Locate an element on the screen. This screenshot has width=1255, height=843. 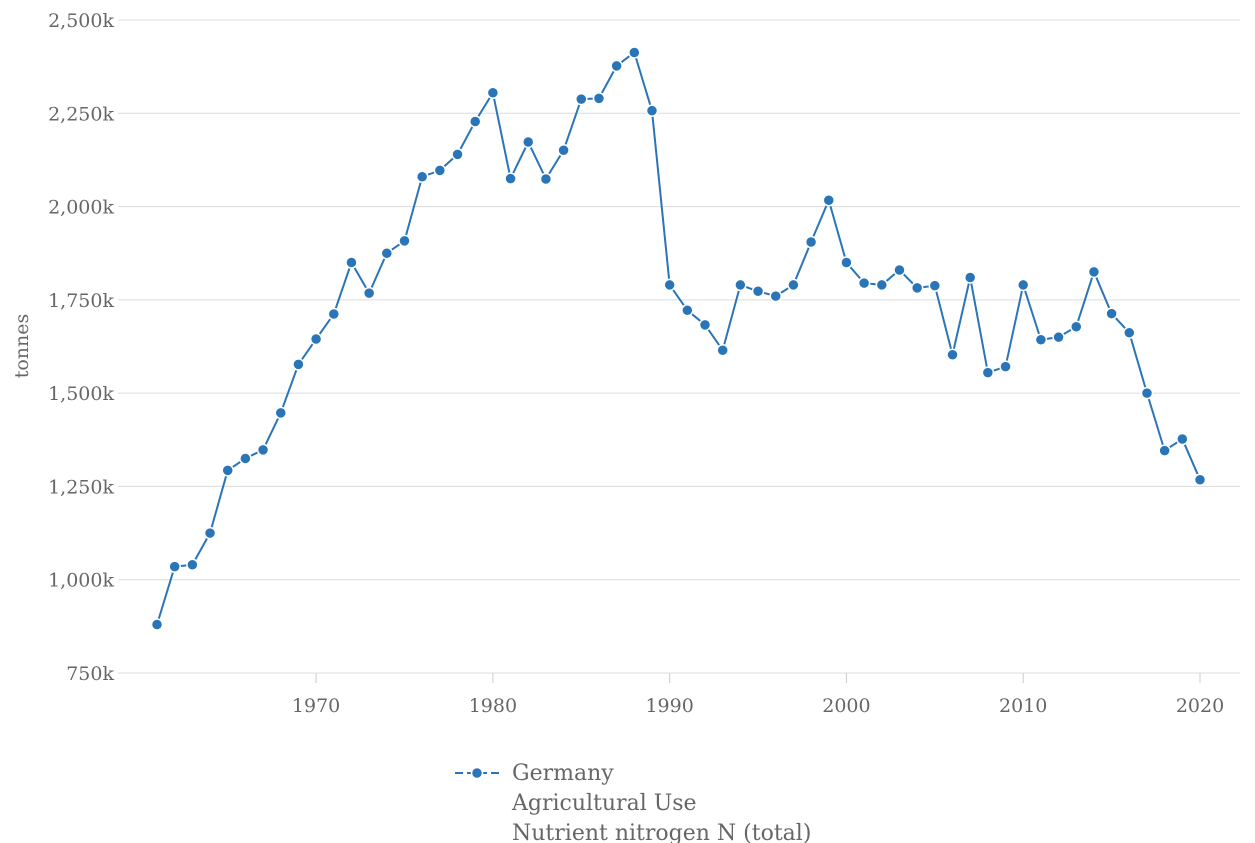
legend-marker-swatch is located at coordinates (477, 773).